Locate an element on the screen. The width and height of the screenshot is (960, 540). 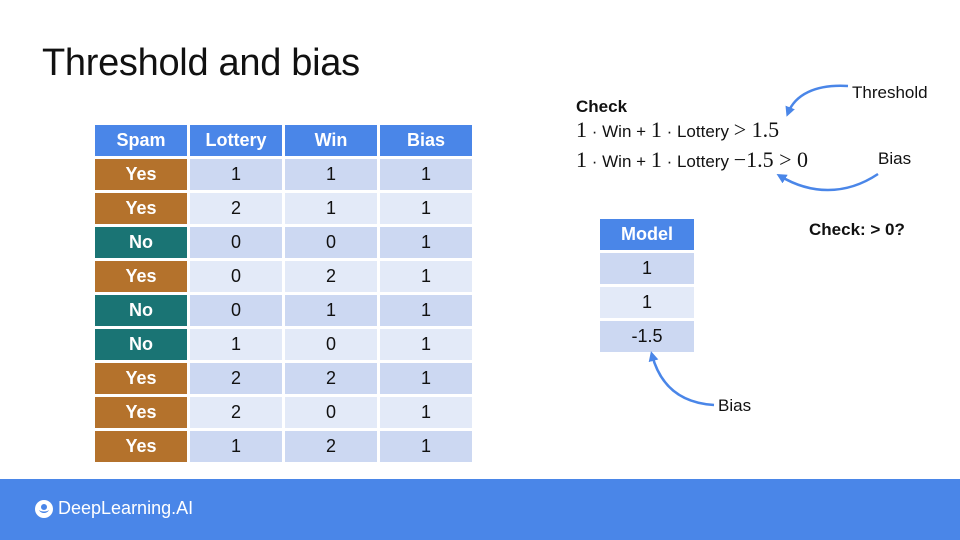
deeplearning-logo-icon is located at coordinates (44, 508).